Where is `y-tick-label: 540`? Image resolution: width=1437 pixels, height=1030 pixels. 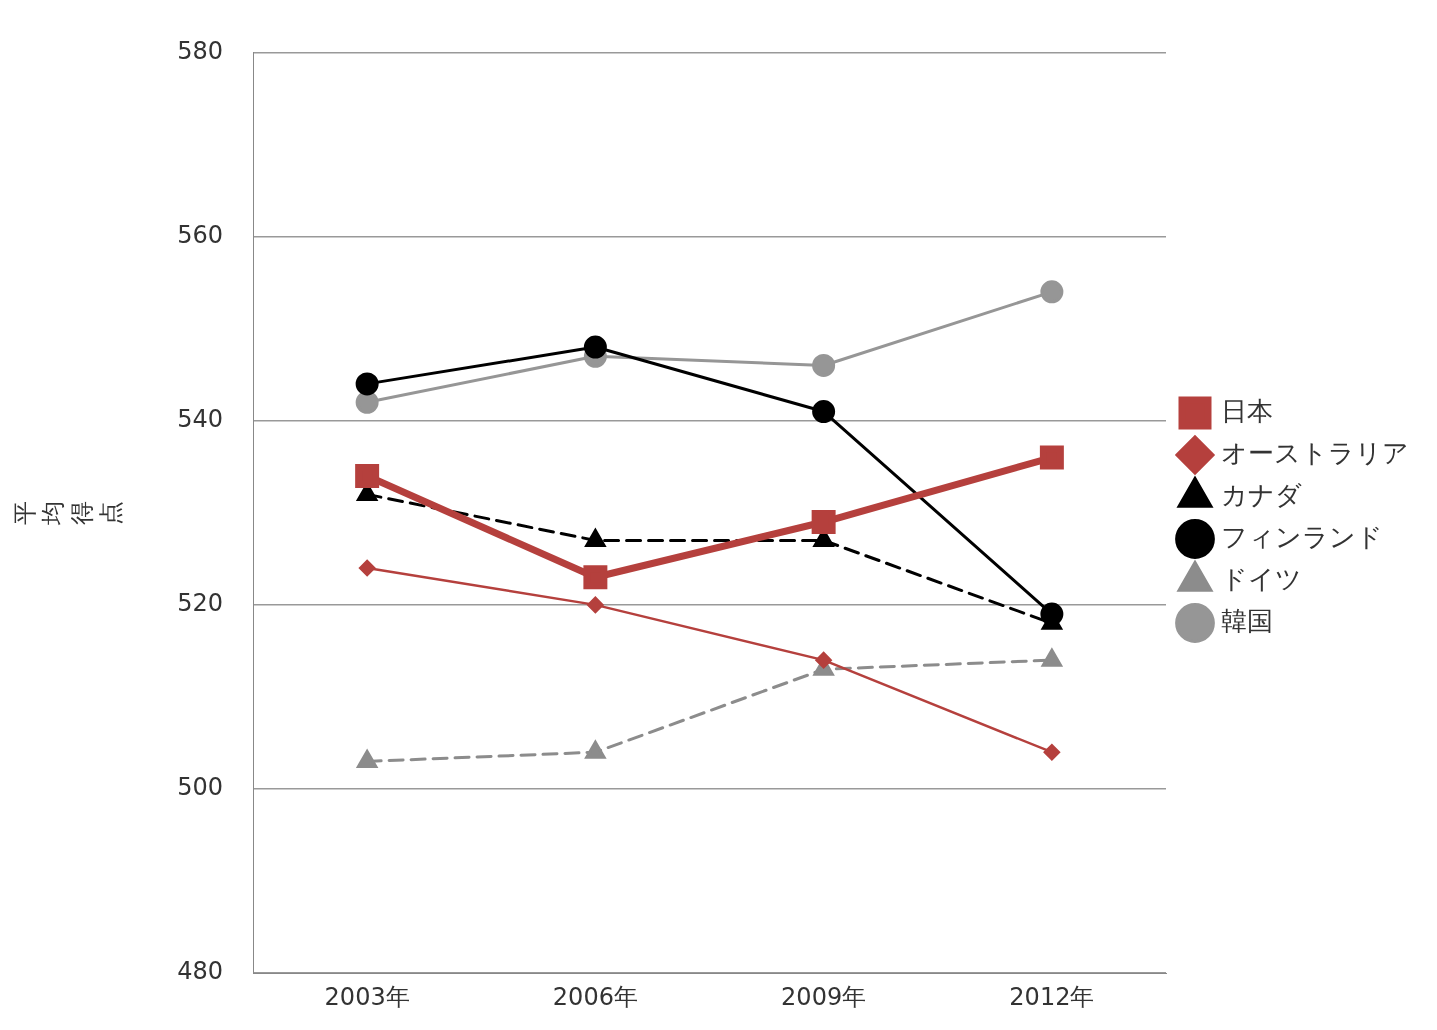
y-tick-label: 540 is located at coordinates (200, 418).